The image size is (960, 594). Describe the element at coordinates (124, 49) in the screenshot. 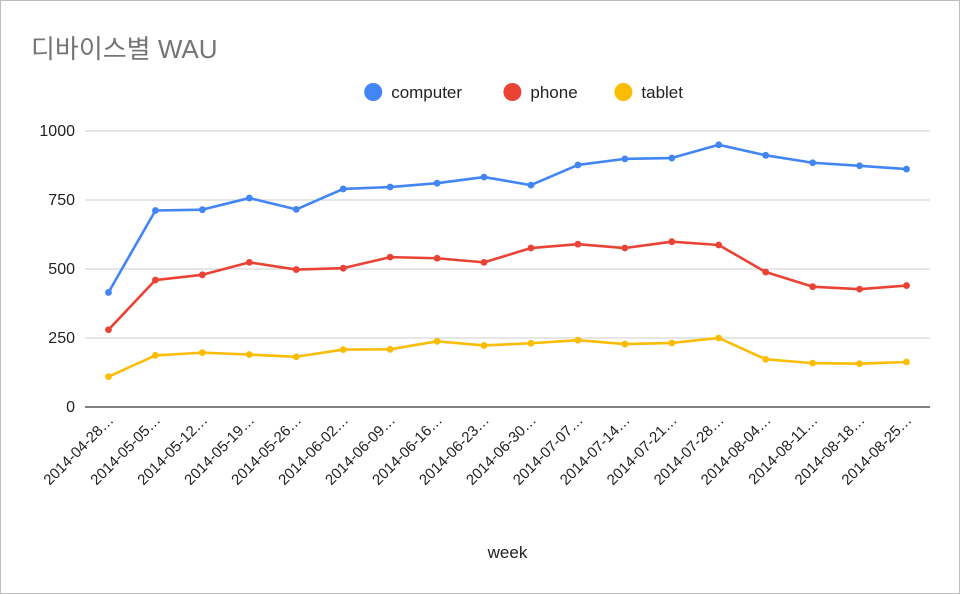

I see `chart-title: 디바이스별 WAU` at that location.